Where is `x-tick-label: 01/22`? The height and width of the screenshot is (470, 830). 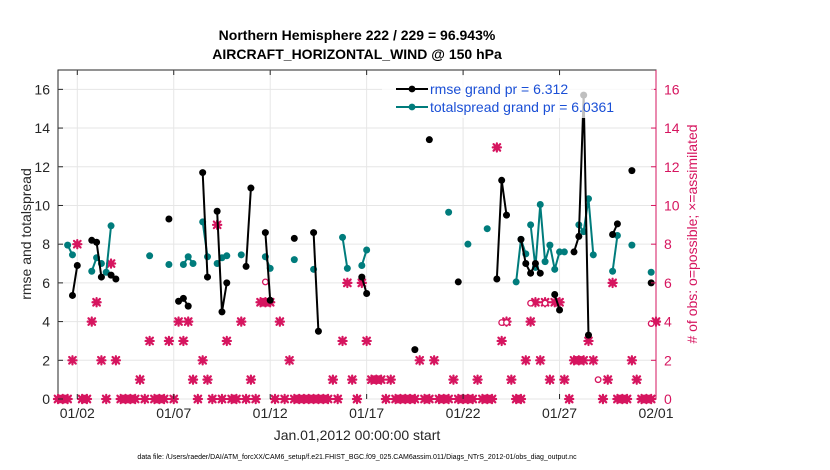 x-tick-label: 01/22 is located at coordinates (463, 413).